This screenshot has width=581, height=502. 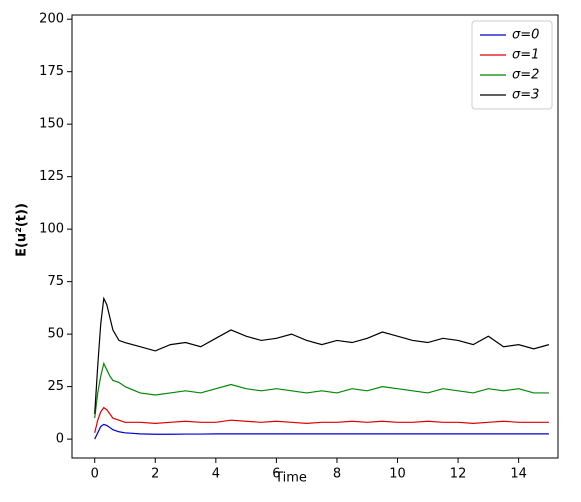 I want to click on legend-label: σ=2, so click(x=525, y=75).